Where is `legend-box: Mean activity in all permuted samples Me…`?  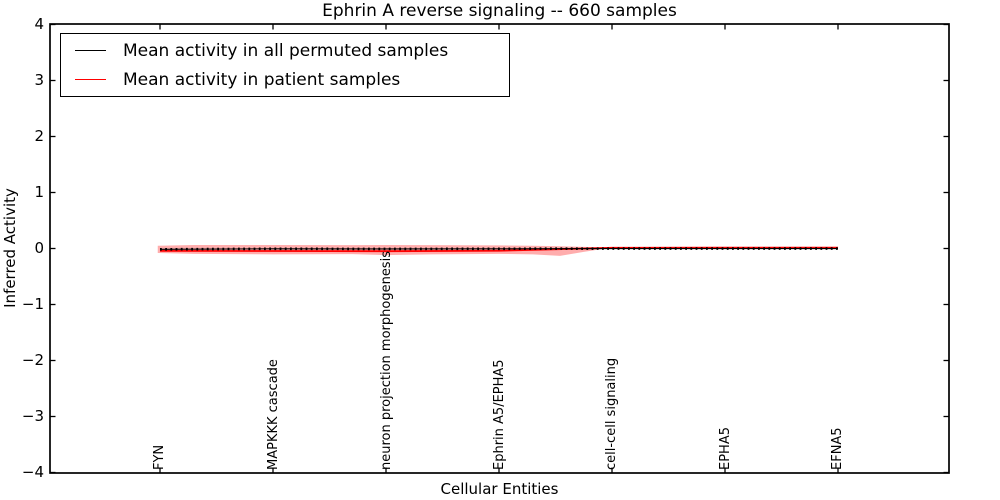 legend-box: Mean activity in all permuted samples Me… is located at coordinates (285, 65).